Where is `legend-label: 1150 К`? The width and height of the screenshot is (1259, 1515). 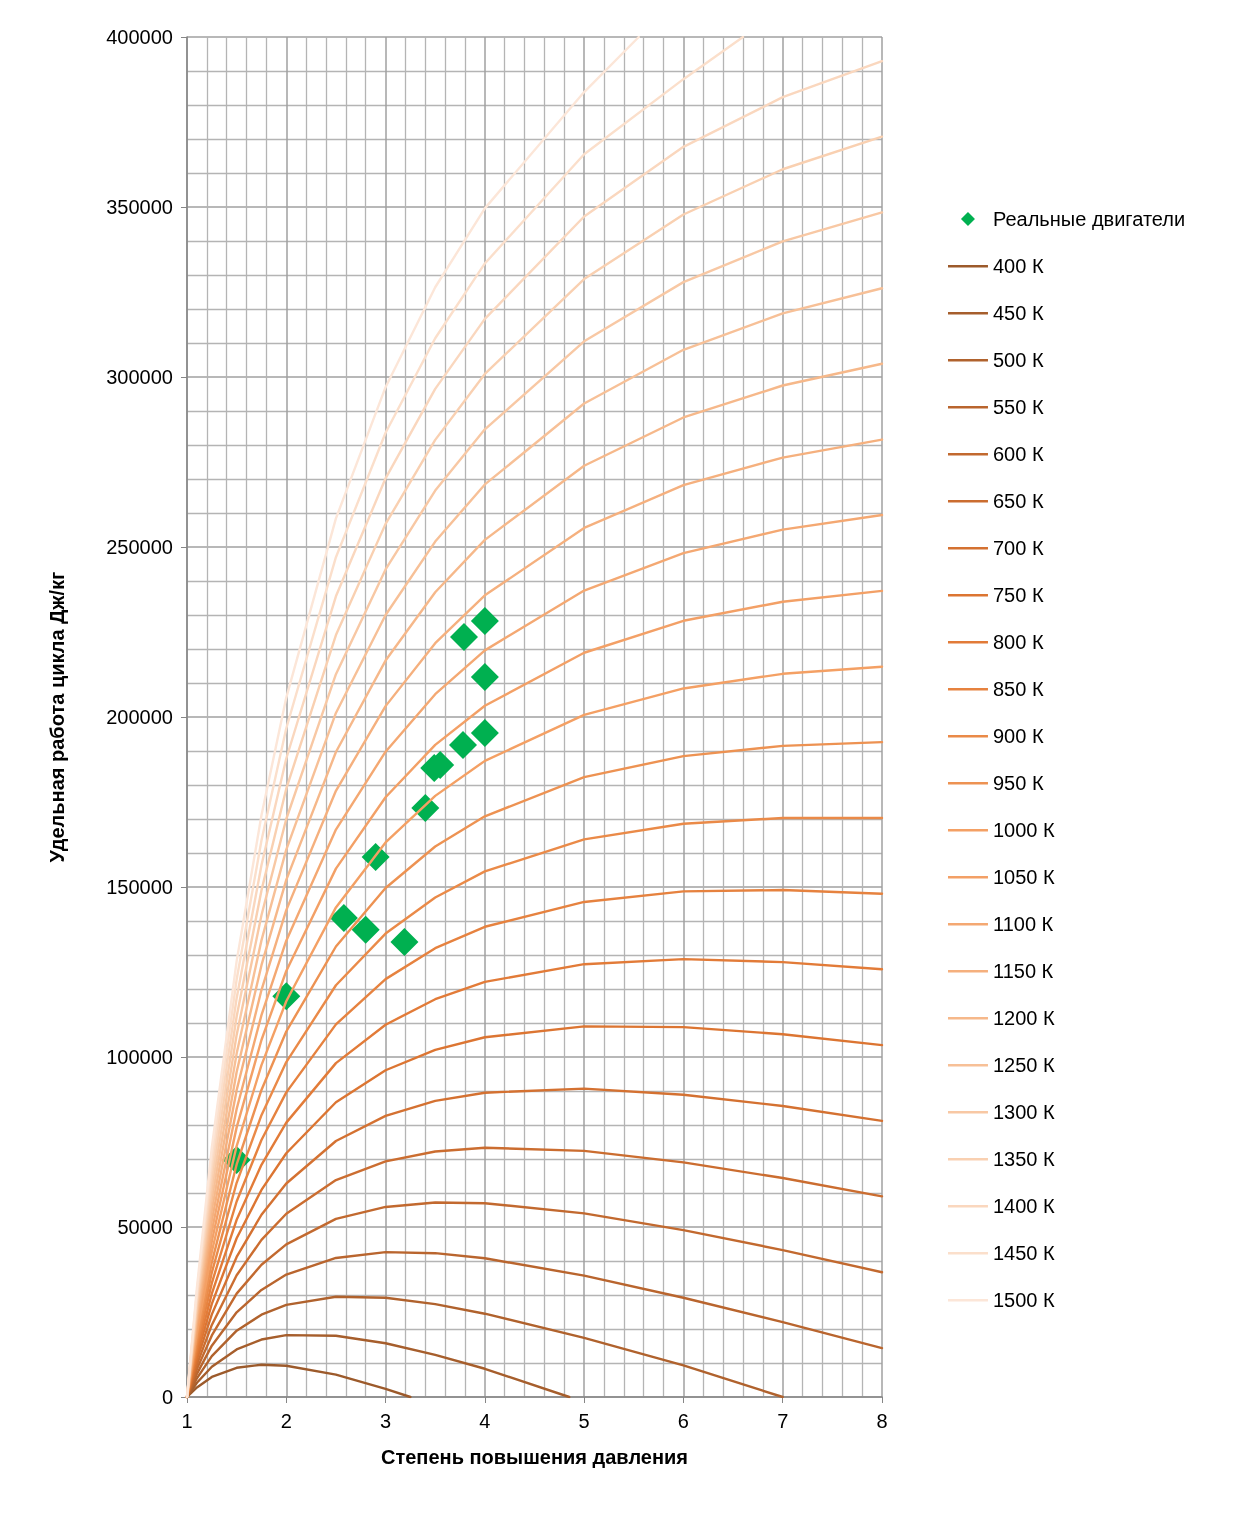
legend-label: 1150 К is located at coordinates (1023, 971).